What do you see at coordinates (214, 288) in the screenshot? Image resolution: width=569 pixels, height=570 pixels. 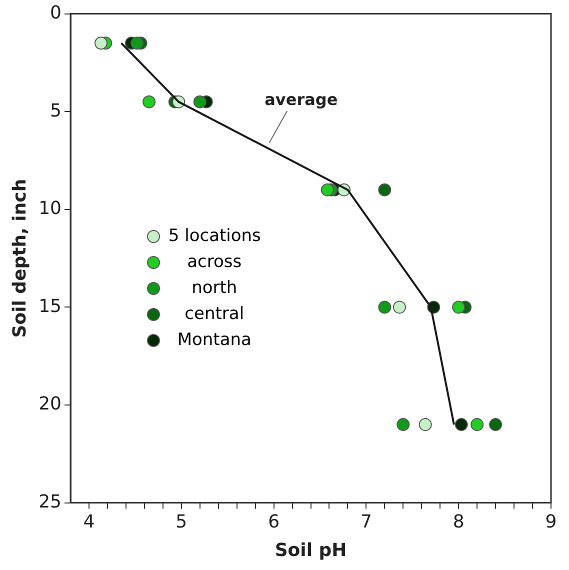 I see `legend-label: north` at bounding box center [214, 288].